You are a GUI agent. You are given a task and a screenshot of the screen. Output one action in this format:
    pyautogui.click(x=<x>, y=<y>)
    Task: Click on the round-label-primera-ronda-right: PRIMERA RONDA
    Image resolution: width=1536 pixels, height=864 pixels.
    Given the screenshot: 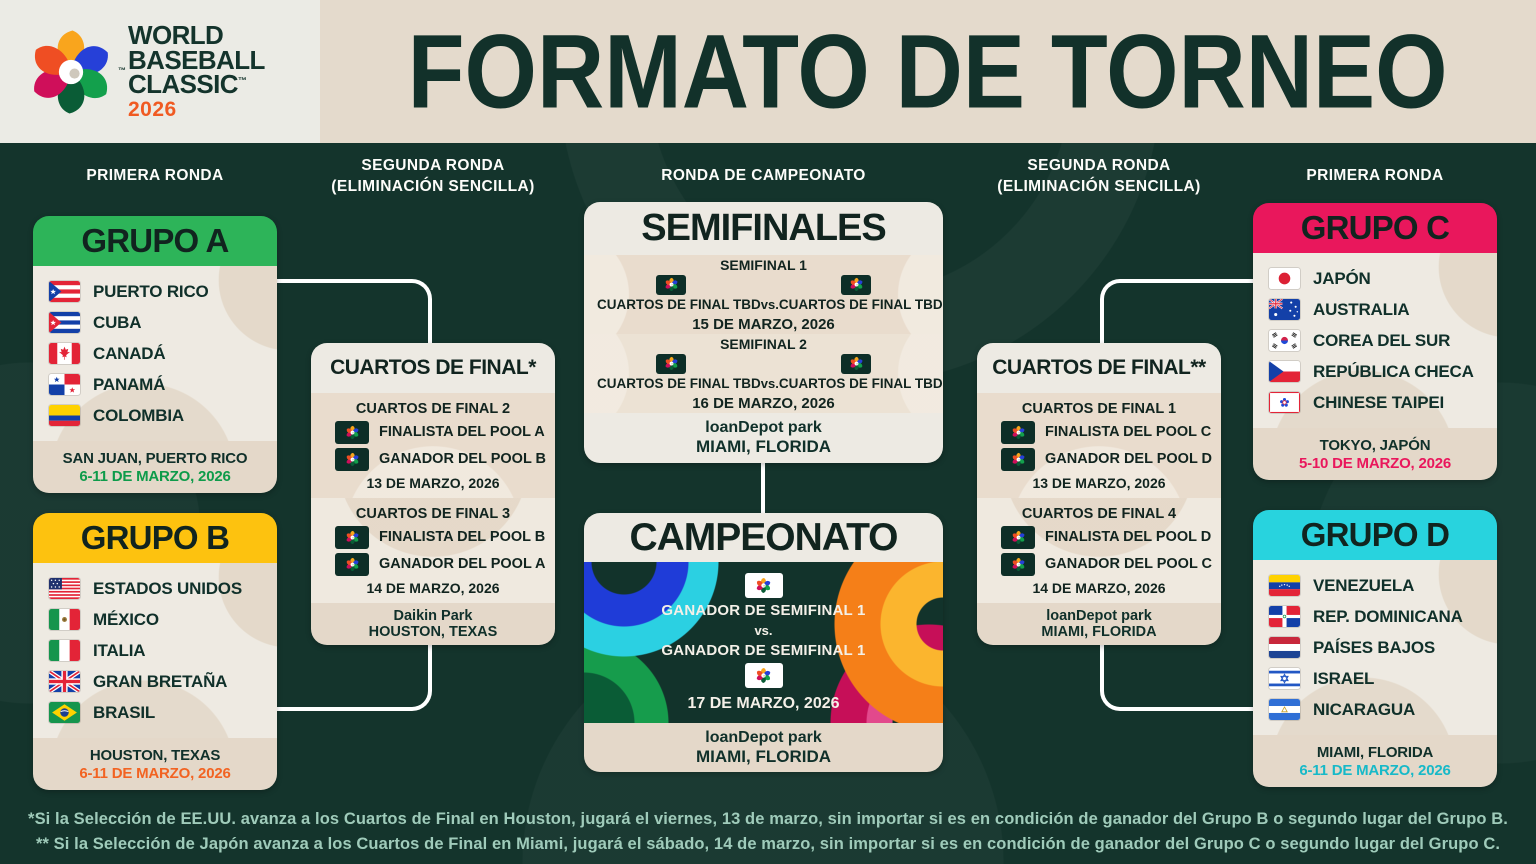 What is the action you would take?
    pyautogui.click(x=1375, y=175)
    